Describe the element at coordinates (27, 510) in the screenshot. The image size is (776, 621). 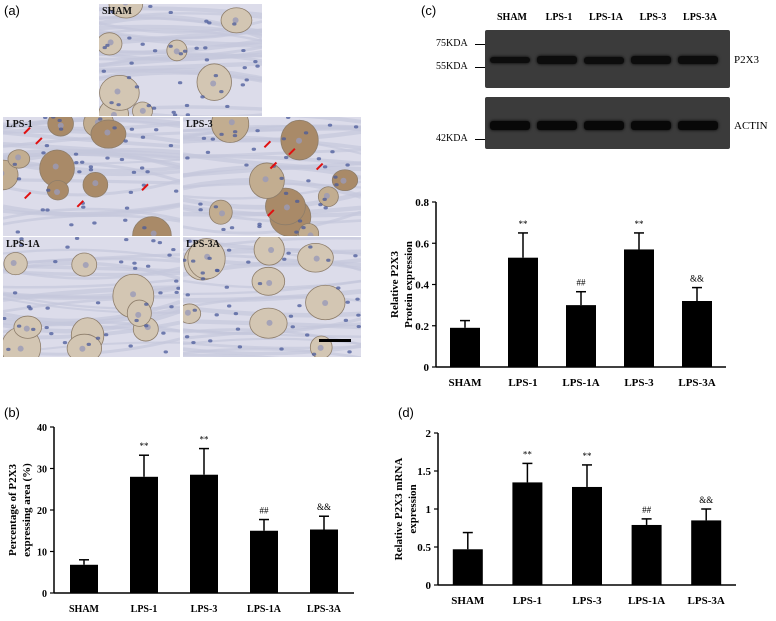
I see `y-axis-label: expressing area (%)` at that location.